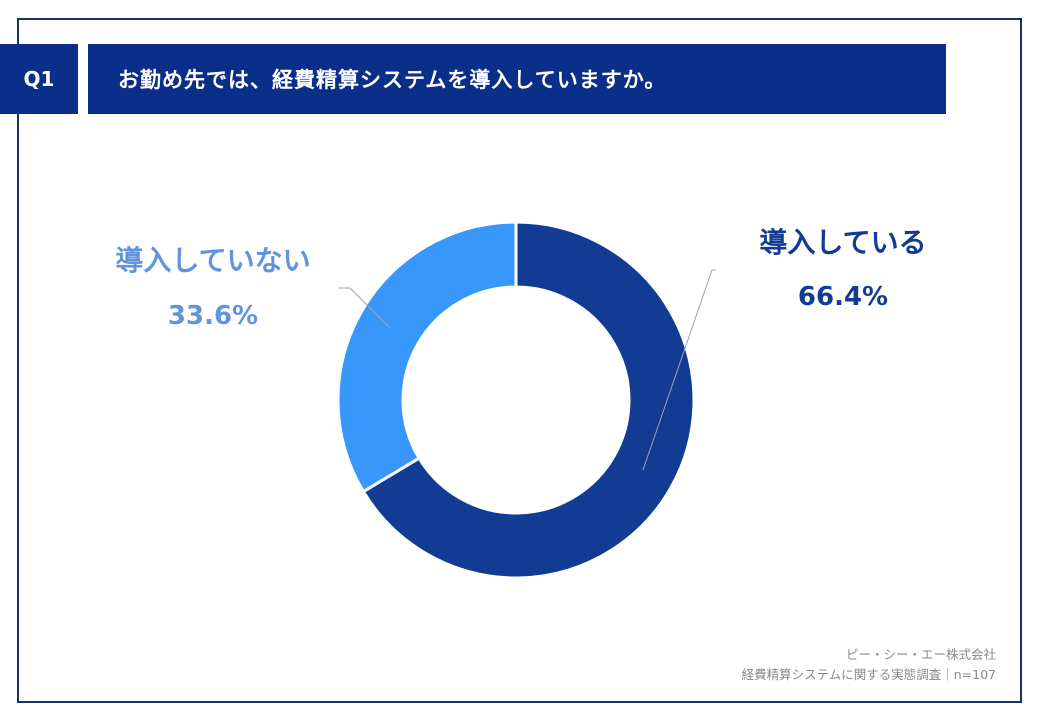 This screenshot has height=720, width=1040. I want to click on slice-label-introduced: 導入している, so click(842, 242).